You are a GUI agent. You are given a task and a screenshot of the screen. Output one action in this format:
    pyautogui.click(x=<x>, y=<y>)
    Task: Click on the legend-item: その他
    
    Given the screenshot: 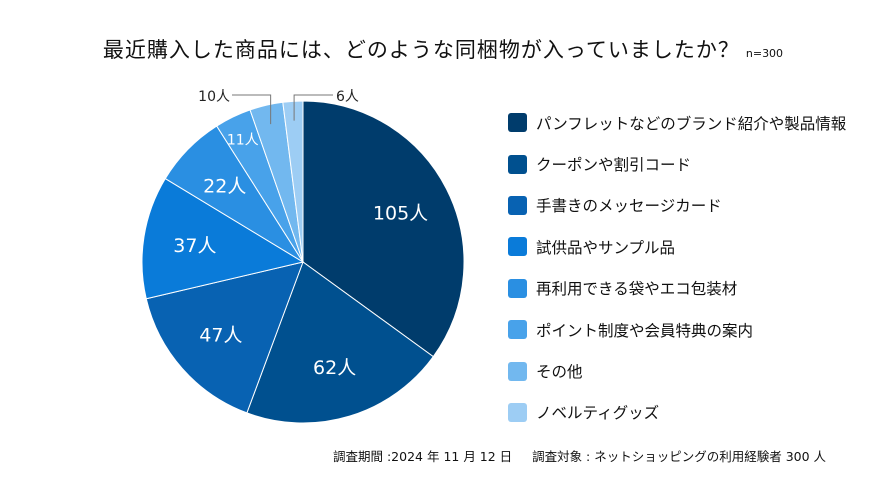 What is the action you would take?
    pyautogui.click(x=677, y=370)
    